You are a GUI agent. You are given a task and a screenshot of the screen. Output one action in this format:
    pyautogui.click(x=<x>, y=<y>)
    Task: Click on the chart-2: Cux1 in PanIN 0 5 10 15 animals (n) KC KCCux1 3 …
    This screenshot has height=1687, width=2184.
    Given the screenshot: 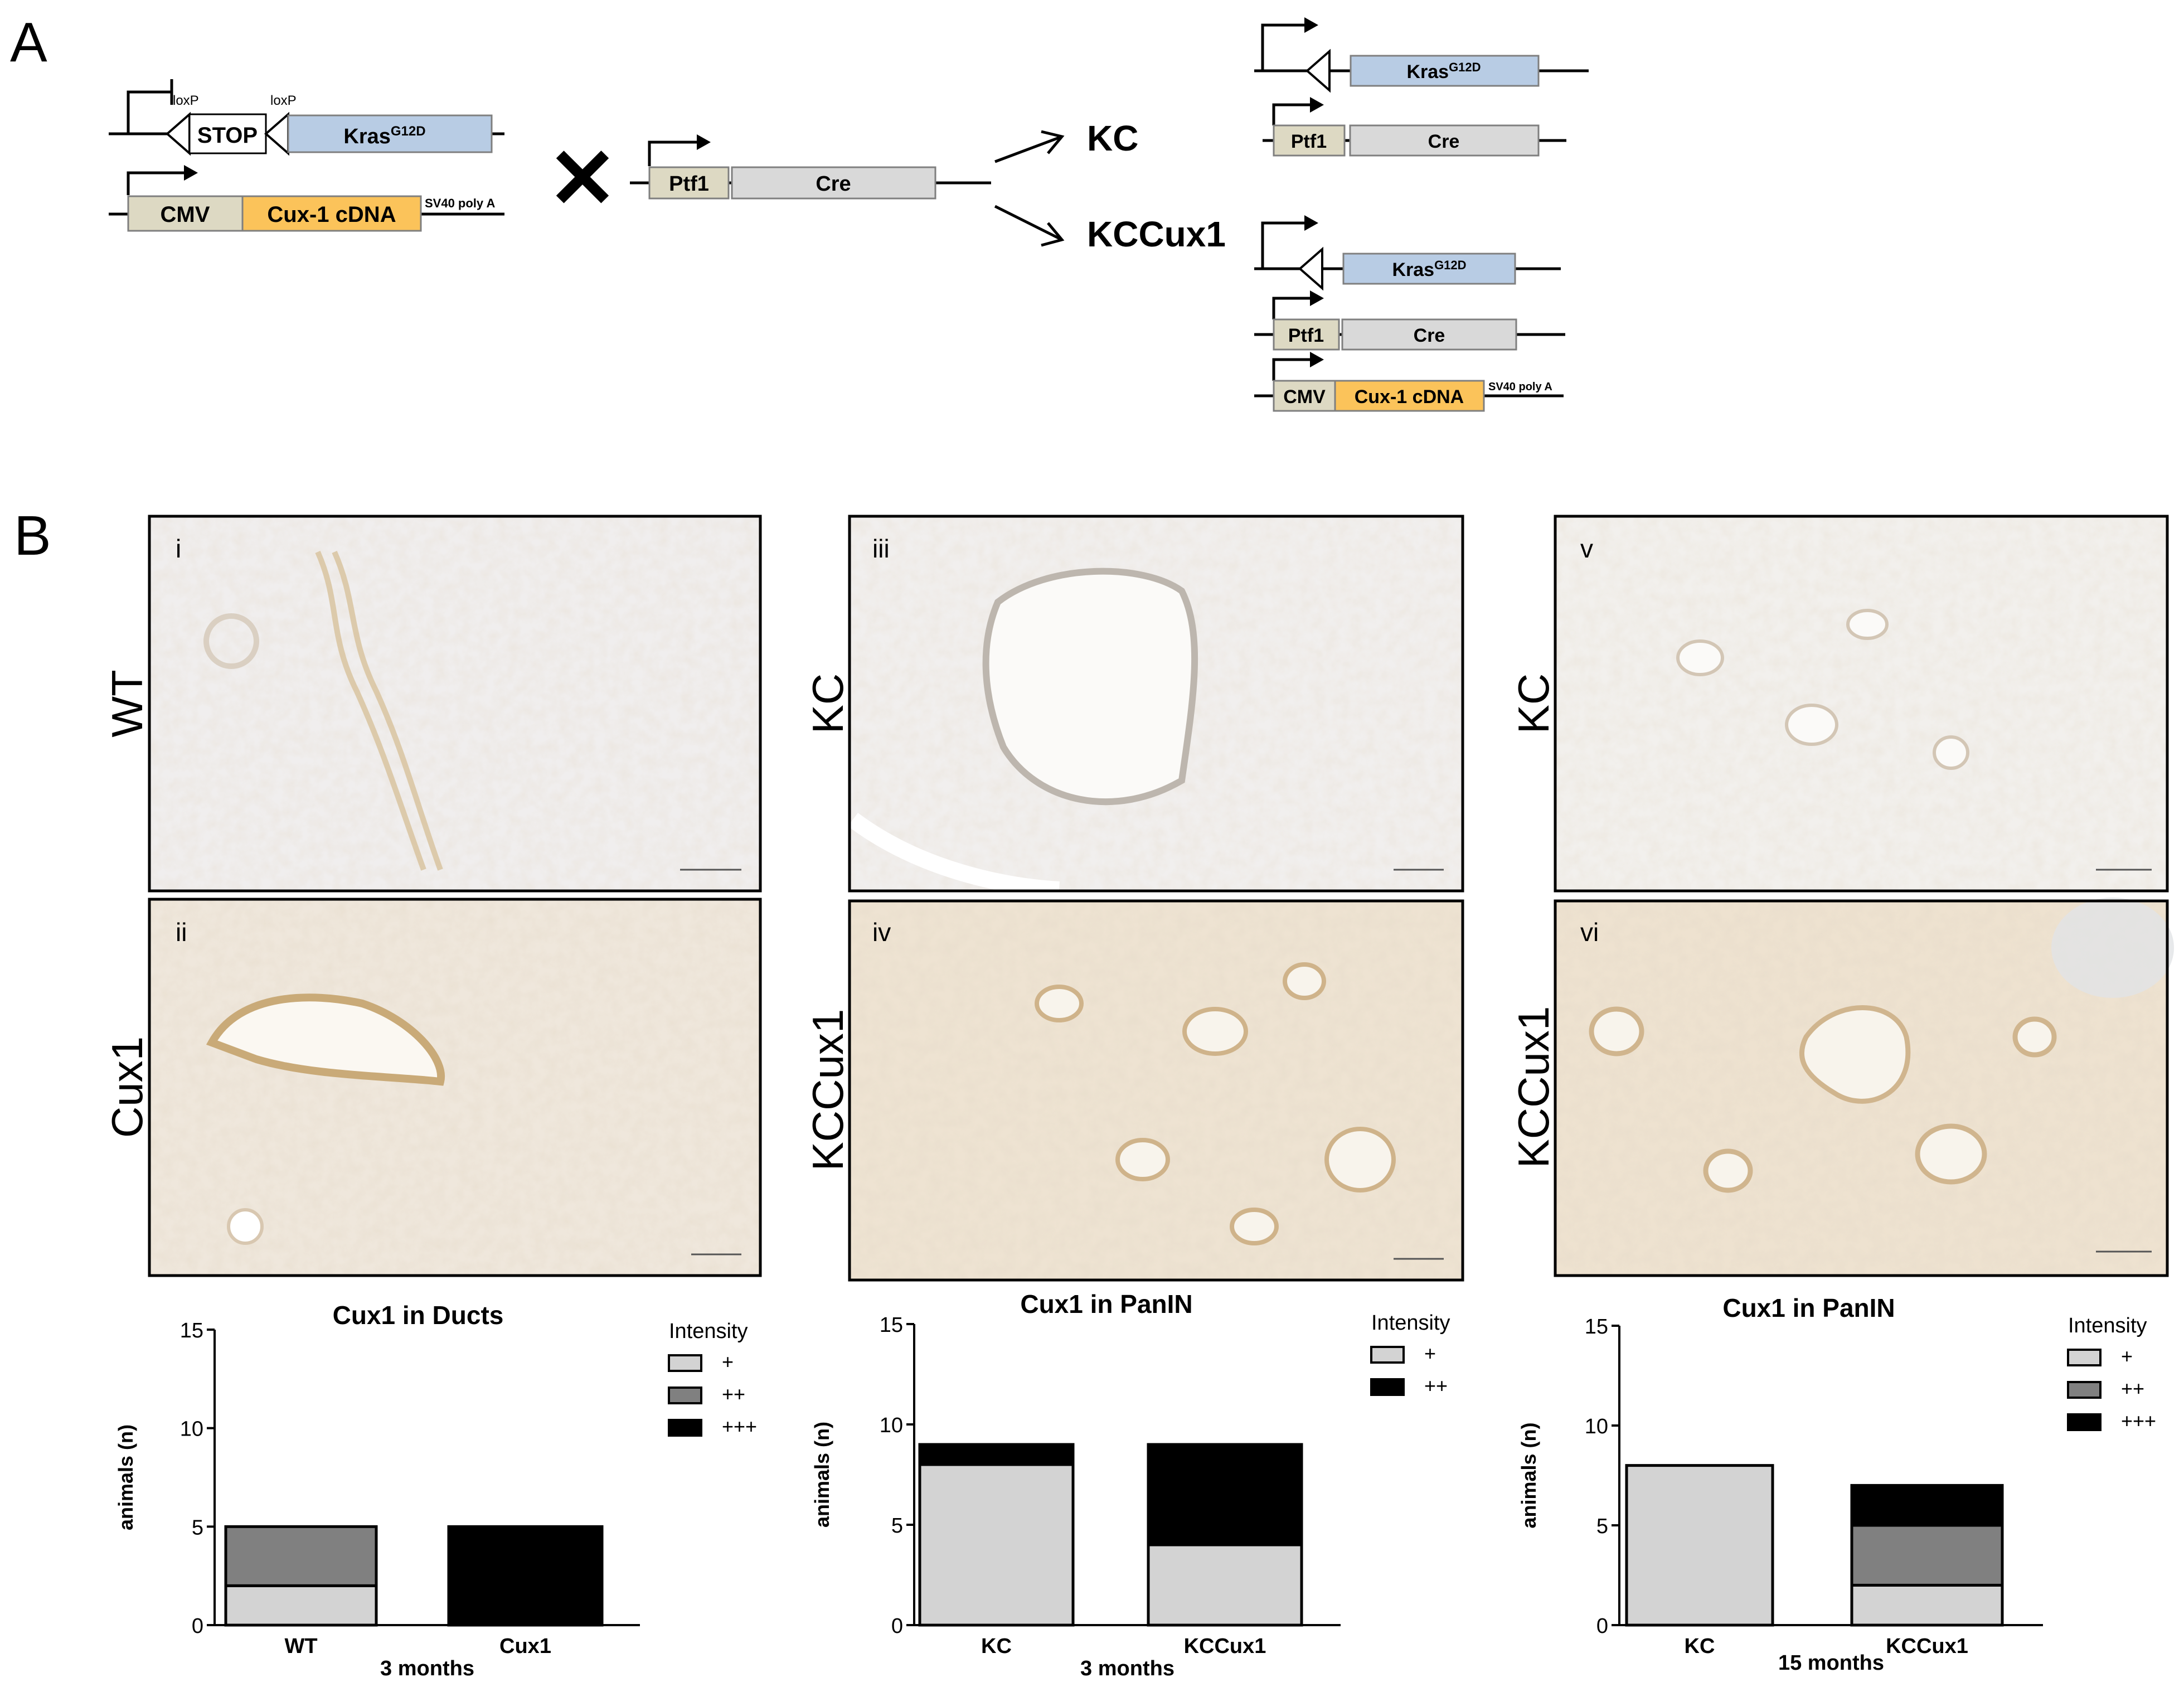 What is the action you would take?
    pyautogui.click(x=1130, y=1485)
    